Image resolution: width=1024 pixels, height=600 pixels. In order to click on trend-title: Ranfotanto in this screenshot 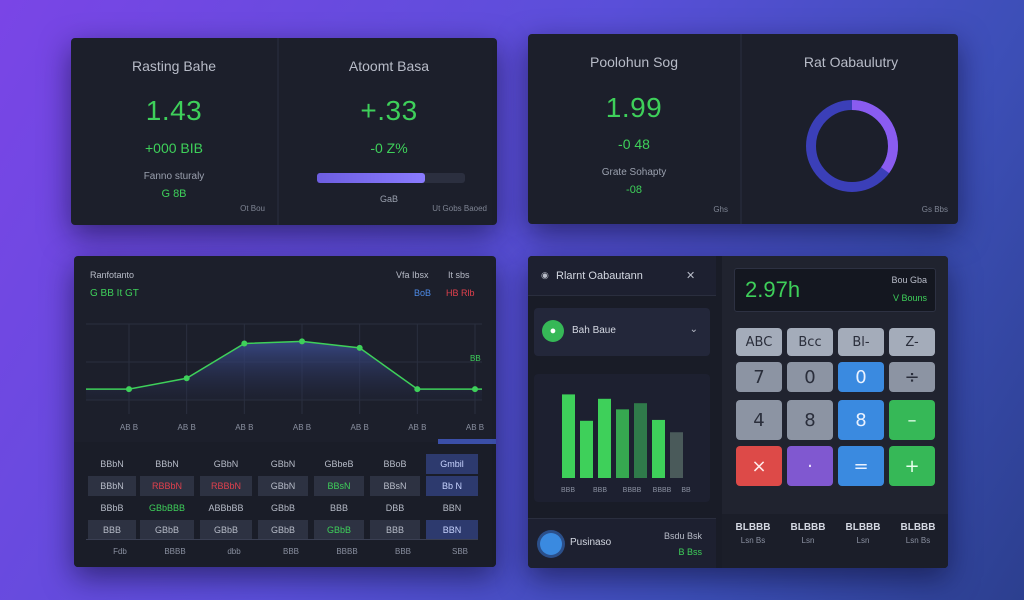, I will do `click(112, 275)`.